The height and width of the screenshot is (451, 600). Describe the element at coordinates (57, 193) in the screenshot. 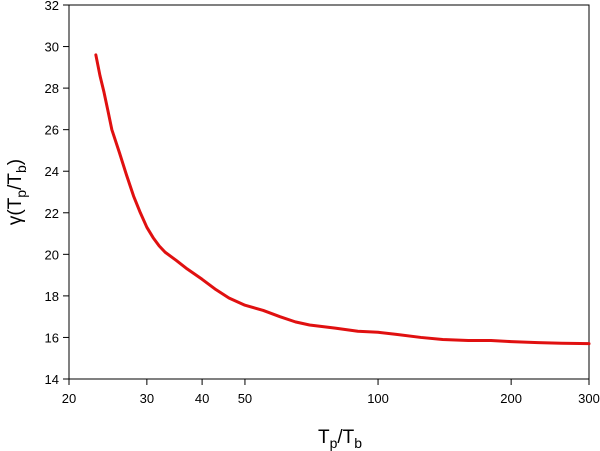

I see `y-axis-ticks: 14 16 18 20 22 24 26 28 30 32` at that location.